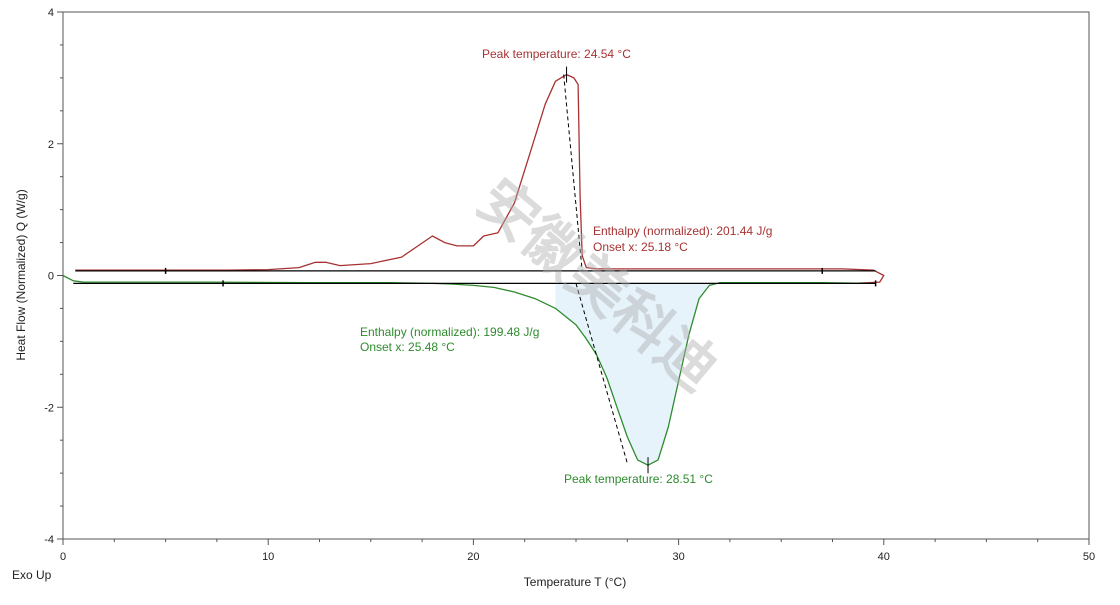  What do you see at coordinates (268, 557) in the screenshot?
I see `x-tick-label: 10` at bounding box center [268, 557].